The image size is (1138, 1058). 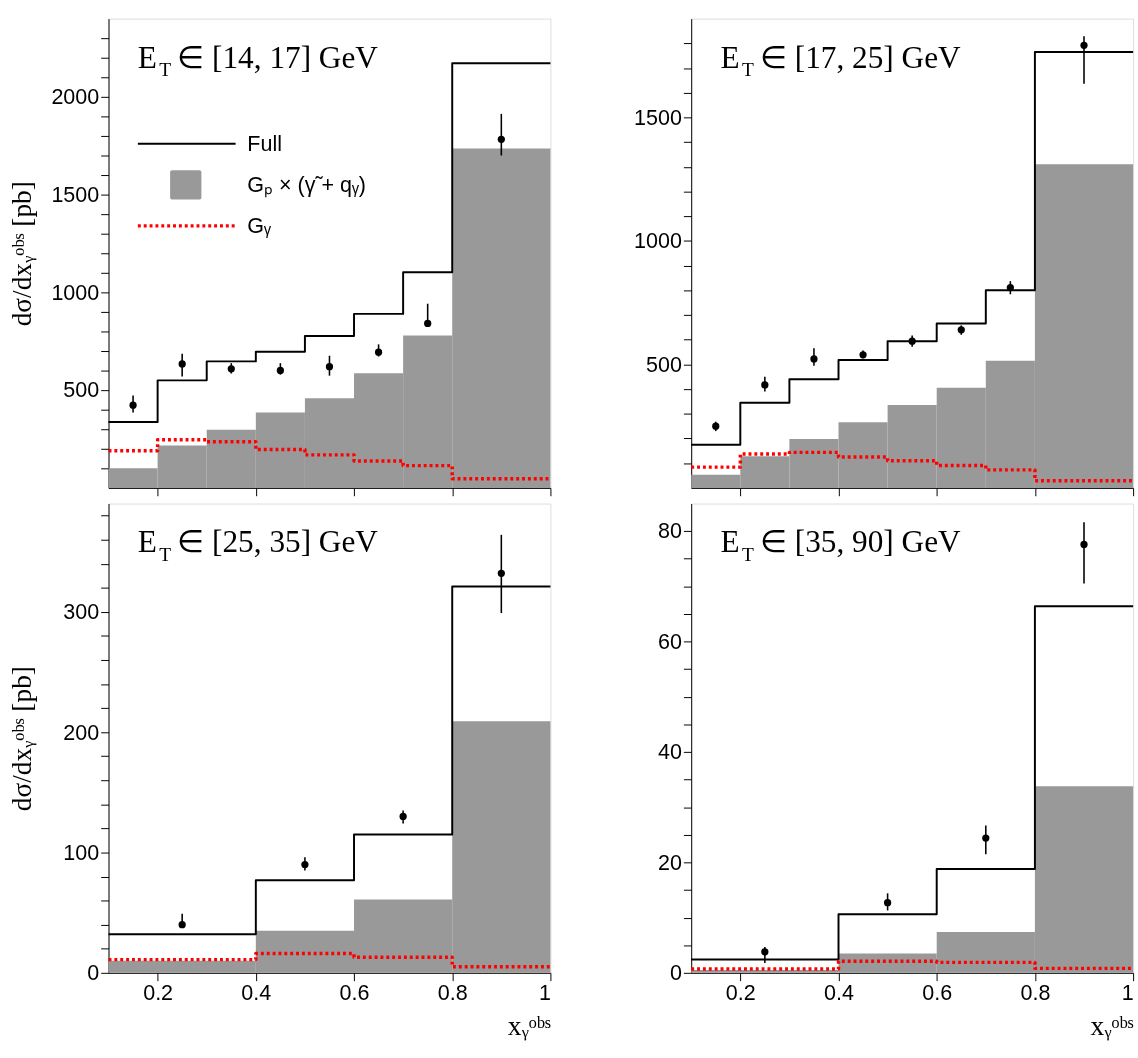 What do you see at coordinates (670, 862) in the screenshot?
I see `y-tick-label: 20` at bounding box center [670, 862].